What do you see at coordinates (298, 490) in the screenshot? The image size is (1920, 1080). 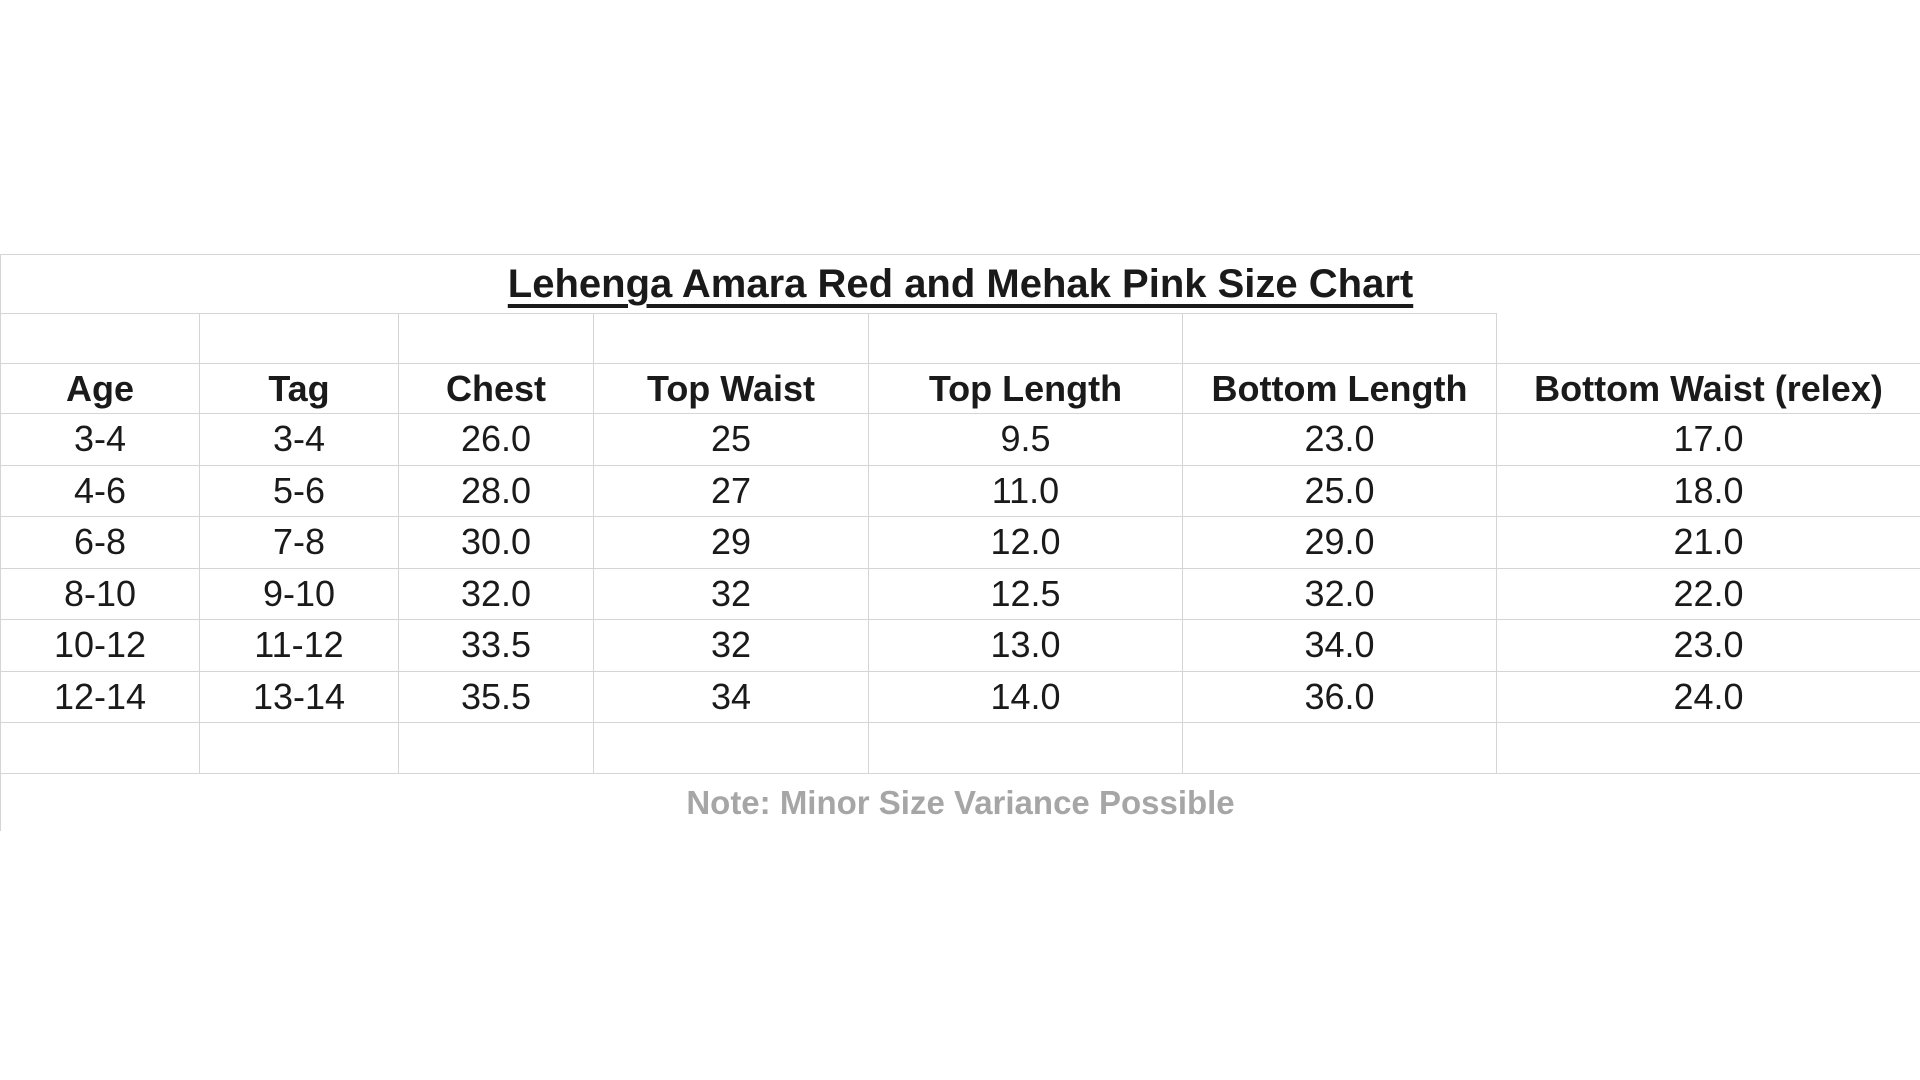 I see `table-cell: 5-6` at bounding box center [298, 490].